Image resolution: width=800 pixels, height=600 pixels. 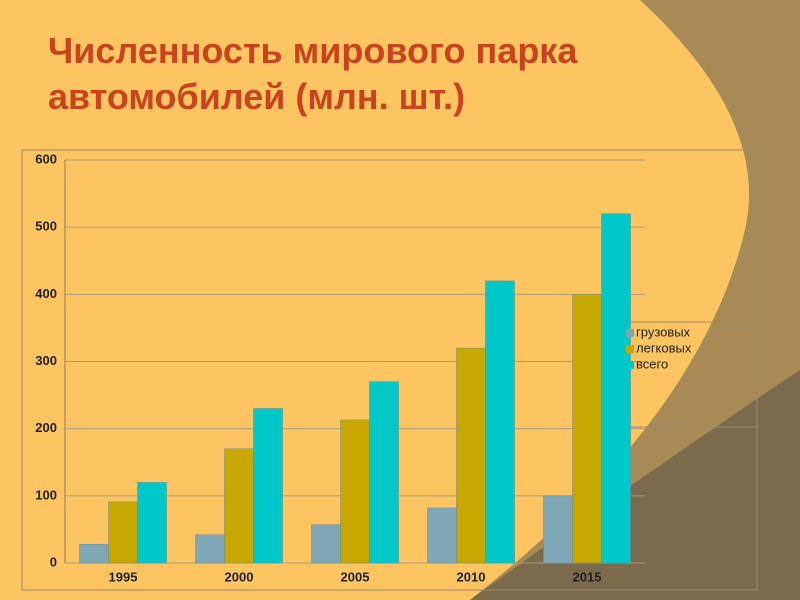 I want to click on y-tick-label: 600, so click(x=46, y=158).